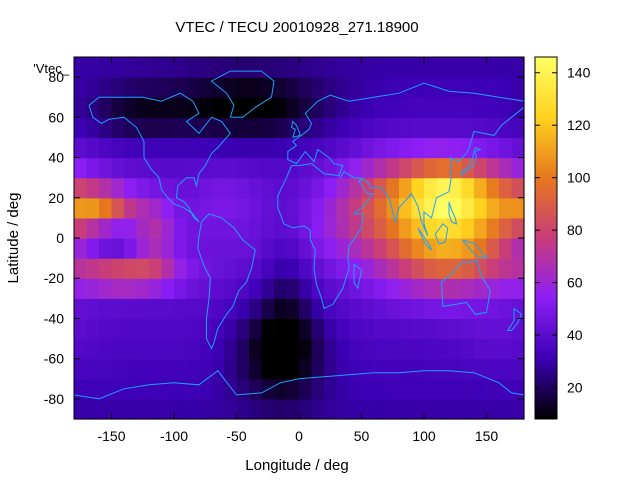 The image size is (640, 480). What do you see at coordinates (51, 68) in the screenshot?
I see `colorbar-key-label: 'Vtec_` at bounding box center [51, 68].